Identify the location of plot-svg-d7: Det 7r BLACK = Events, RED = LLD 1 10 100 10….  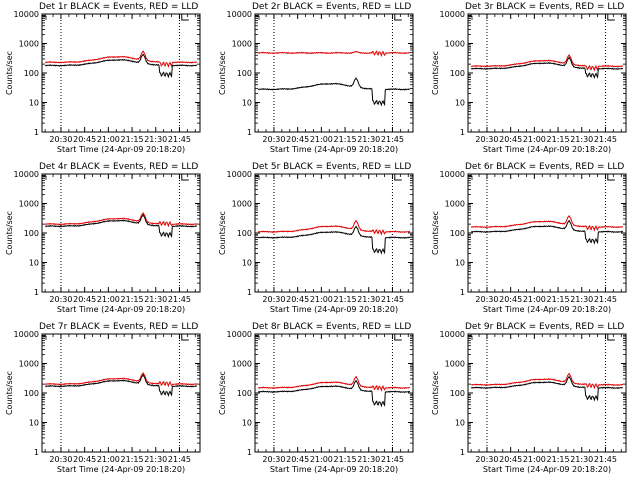
(103, 398).